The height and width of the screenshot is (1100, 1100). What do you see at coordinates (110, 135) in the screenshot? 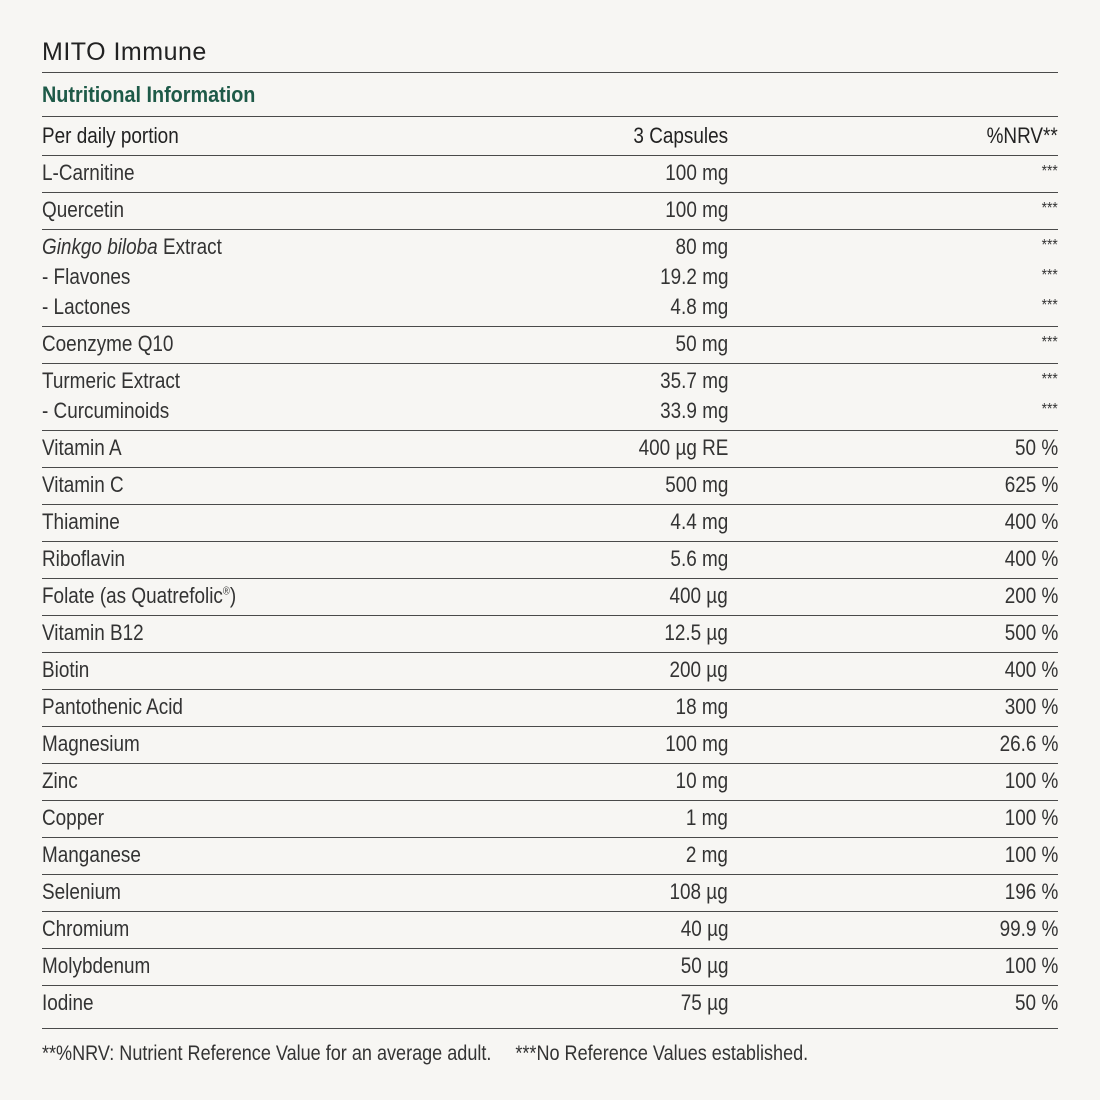
I see `header-name: Per daily portion` at bounding box center [110, 135].